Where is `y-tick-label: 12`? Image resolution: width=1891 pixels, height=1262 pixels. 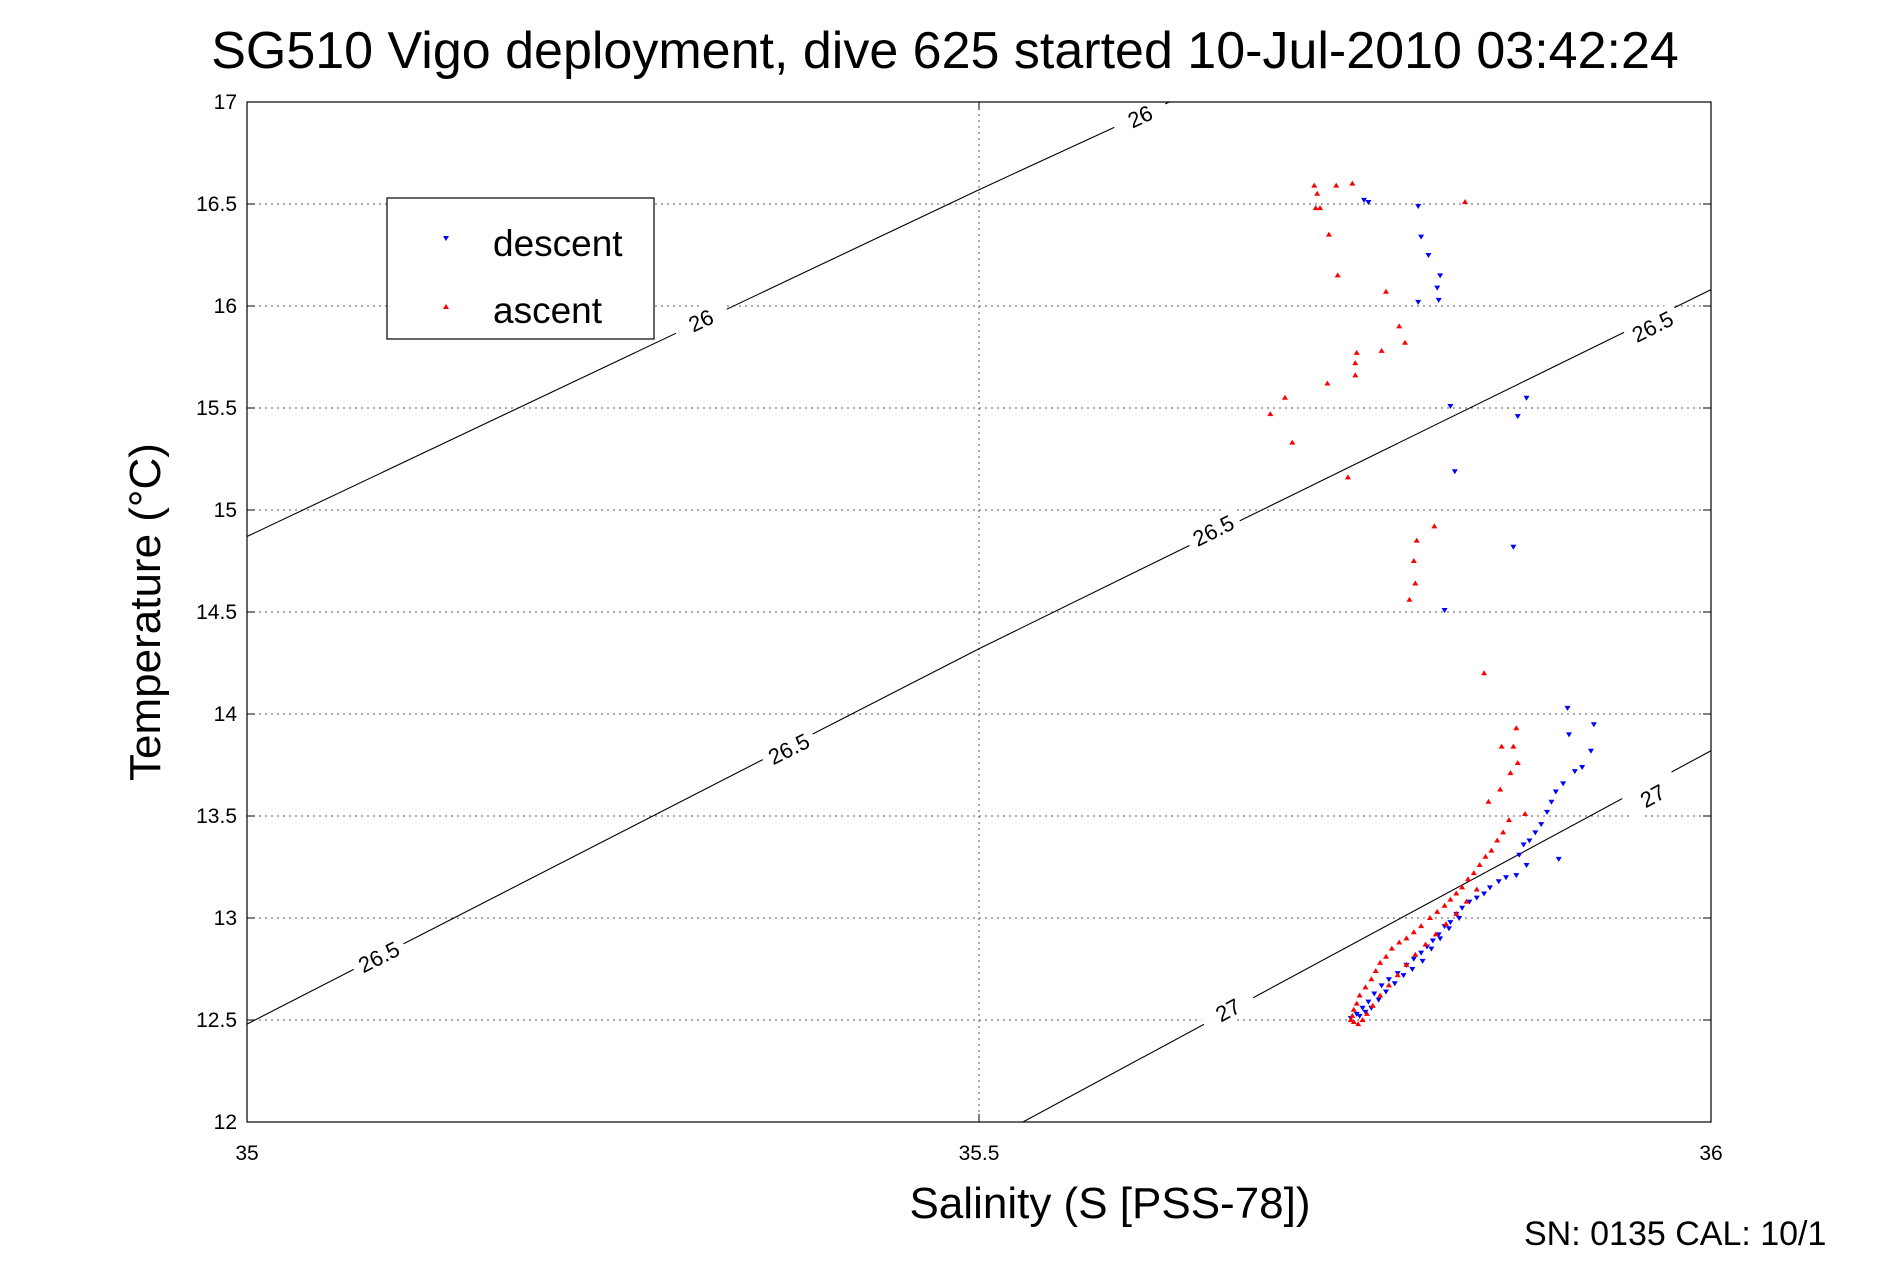 y-tick-label: 12 is located at coordinates (225, 1122).